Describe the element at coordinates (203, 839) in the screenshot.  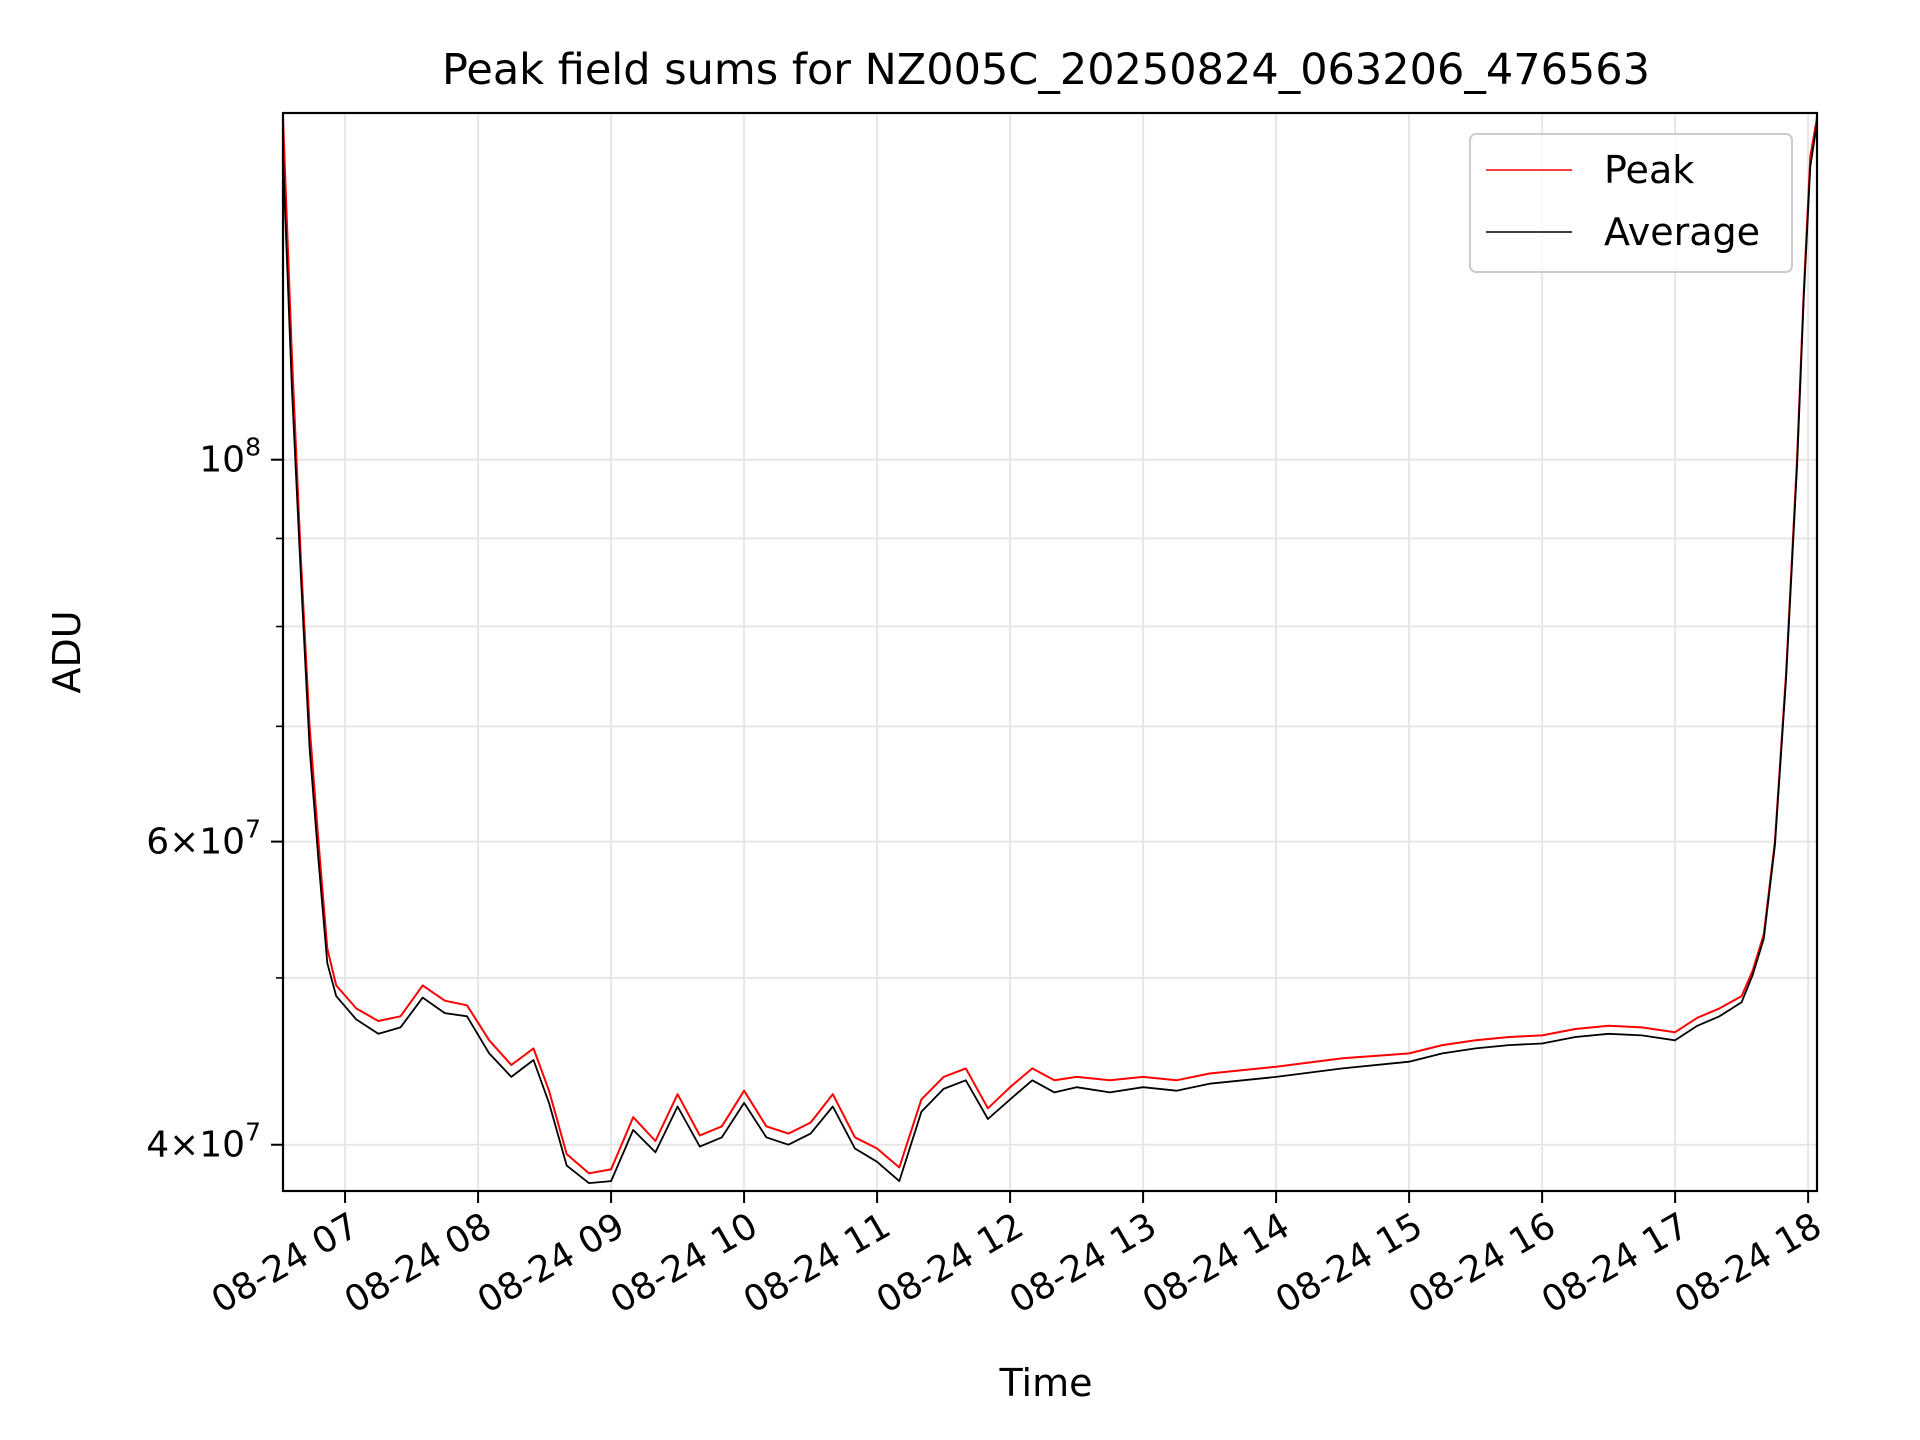
I see `y-tick-label: 6×107` at that location.